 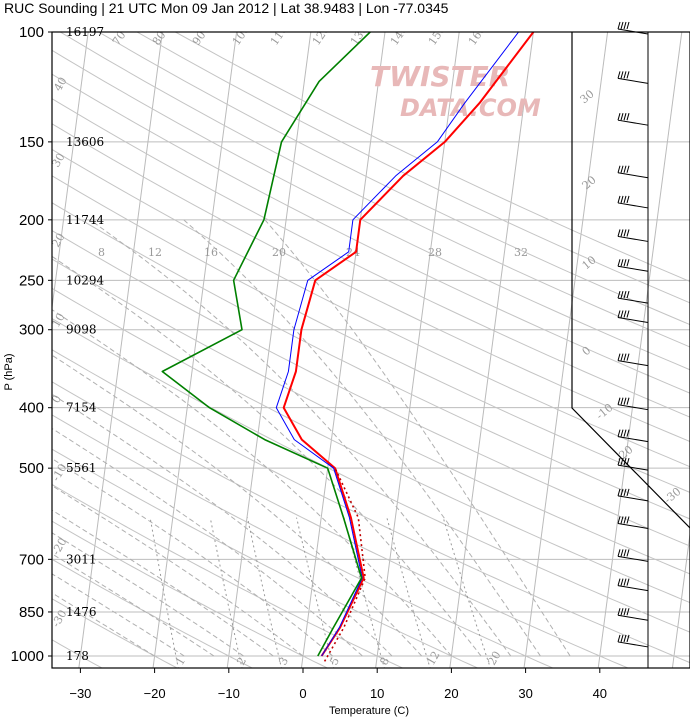 What do you see at coordinates (85, 142) in the screenshot?
I see `height-label-150: 13606` at bounding box center [85, 142].